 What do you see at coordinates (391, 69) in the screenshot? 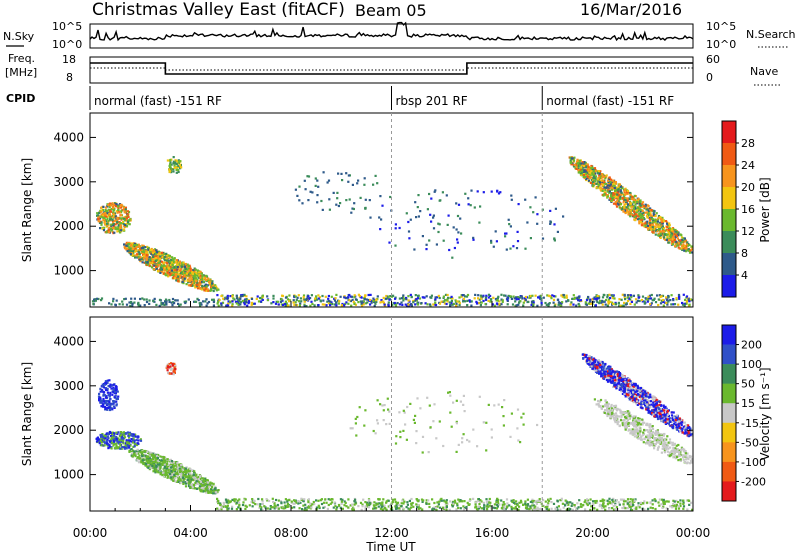
I see `nave-trace-line` at bounding box center [391, 69].